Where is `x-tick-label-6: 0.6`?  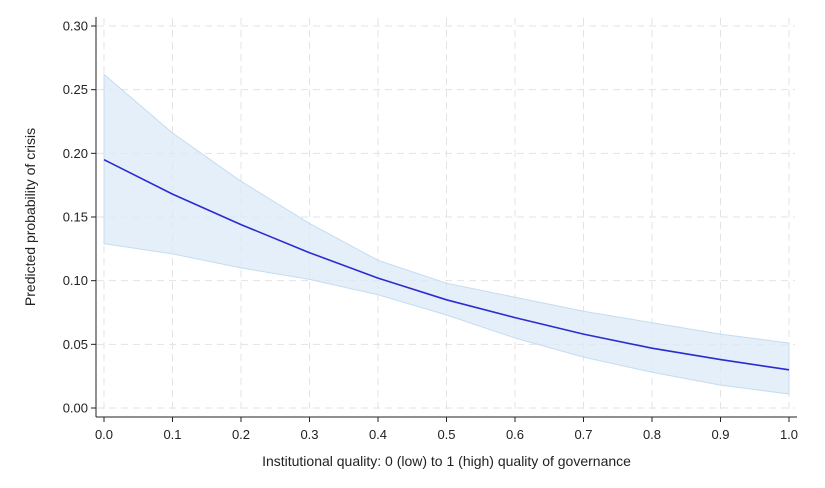 x-tick-label-6: 0.6 is located at coordinates (515, 434).